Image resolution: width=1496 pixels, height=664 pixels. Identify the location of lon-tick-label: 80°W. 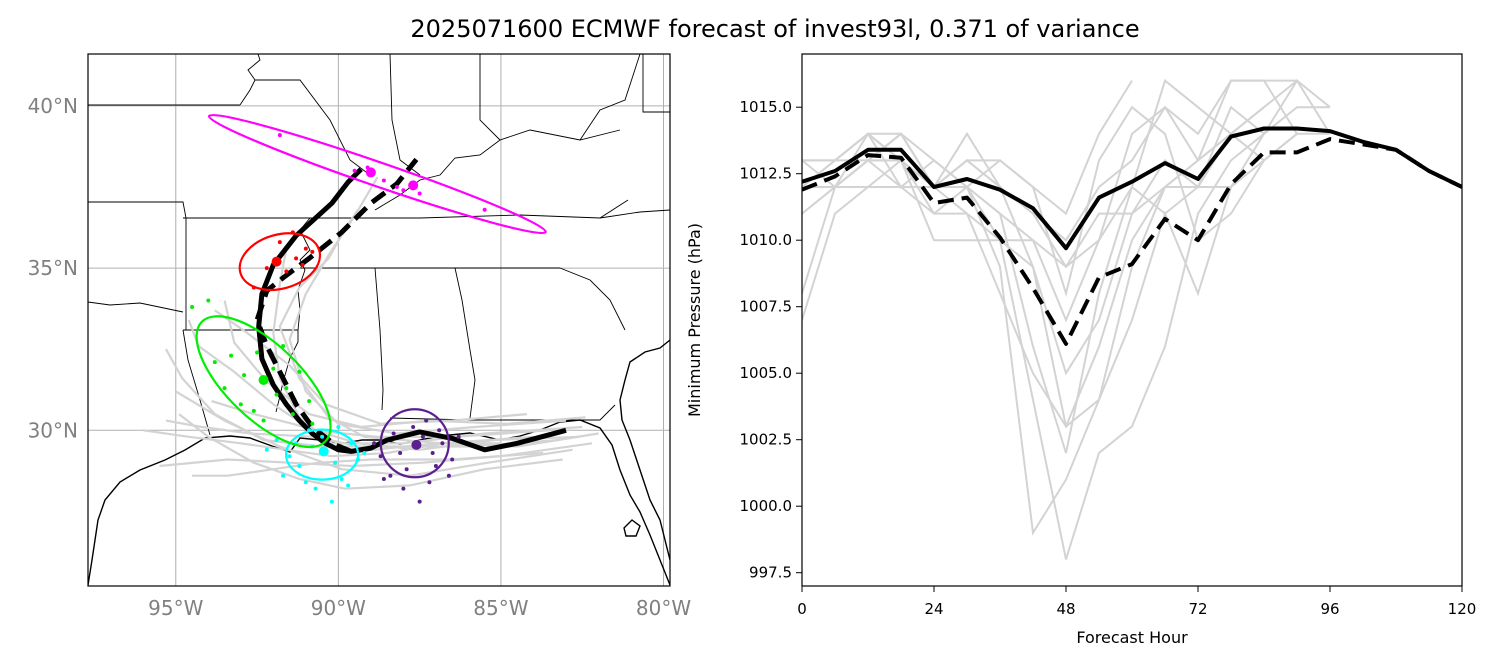
(663, 608).